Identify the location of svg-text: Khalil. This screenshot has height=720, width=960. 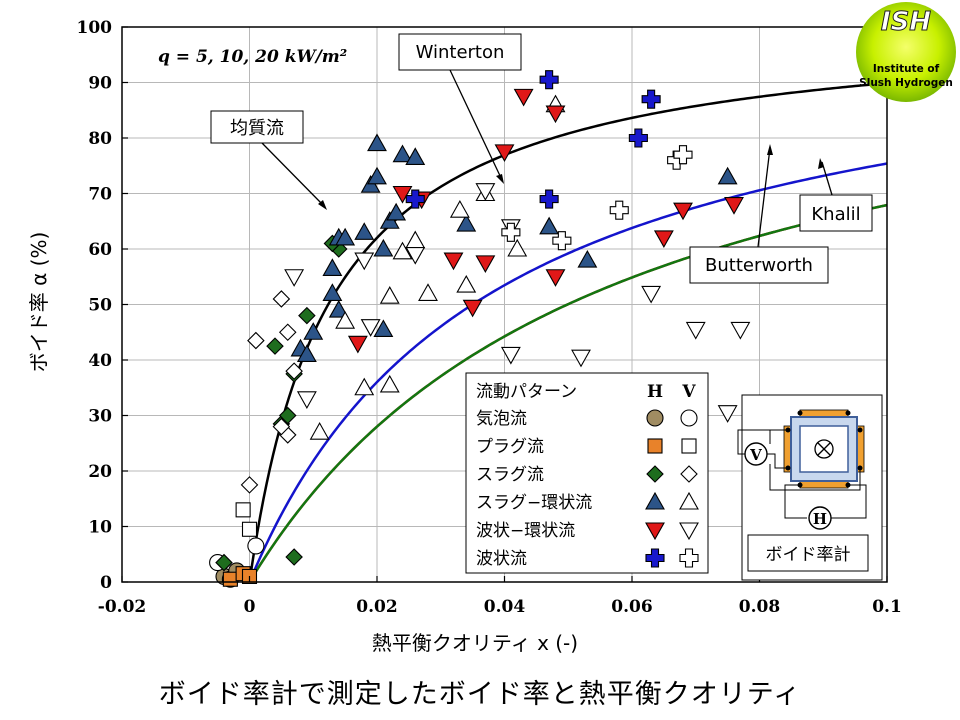
(835, 214).